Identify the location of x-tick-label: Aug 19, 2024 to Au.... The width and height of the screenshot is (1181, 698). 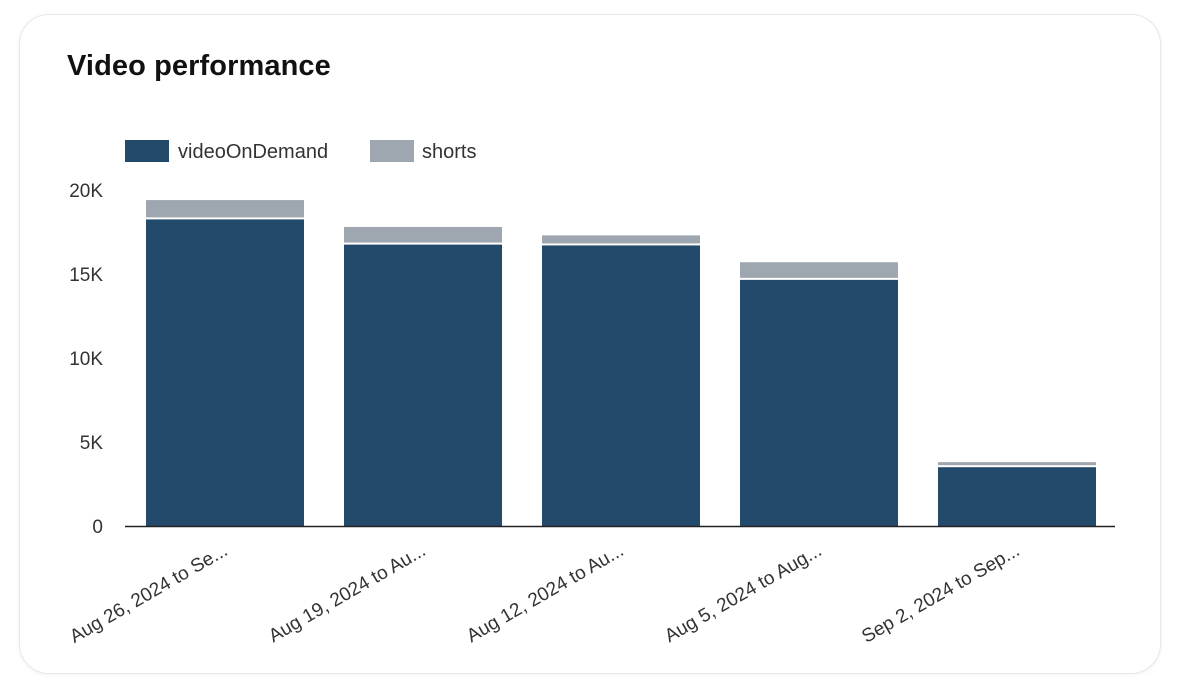
(347, 593).